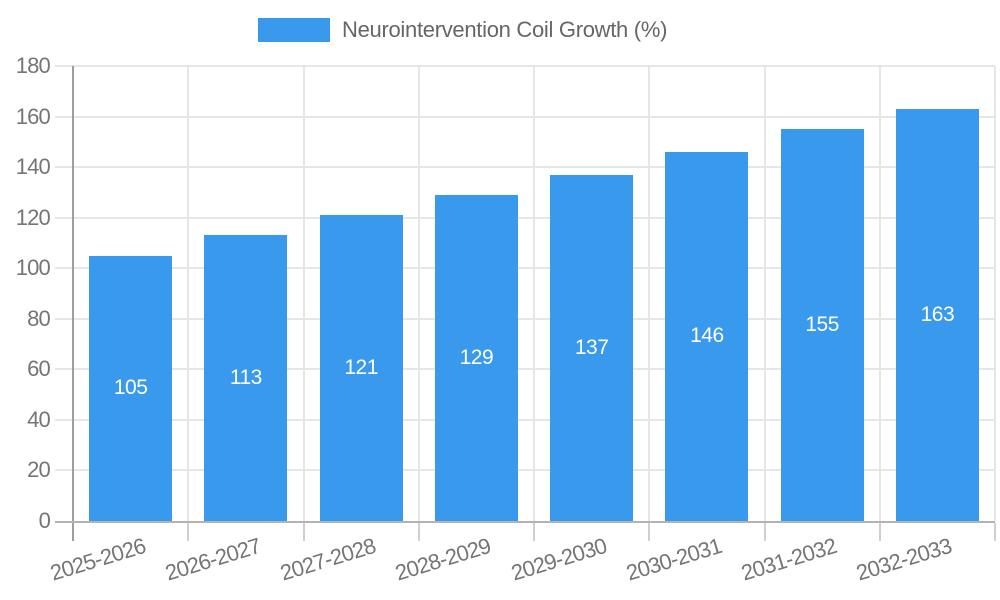  Describe the element at coordinates (505, 29) in the screenshot. I see `legend-label: Neurointervention Coil Growth (%)` at that location.